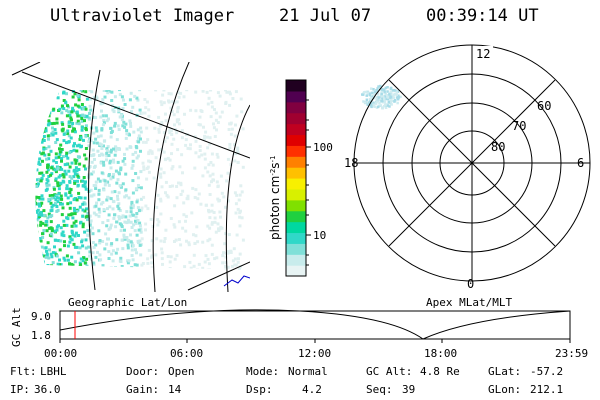  What do you see at coordinates (315, 353) in the screenshot?
I see `time-tick-1200: 12:00` at bounding box center [315, 353].